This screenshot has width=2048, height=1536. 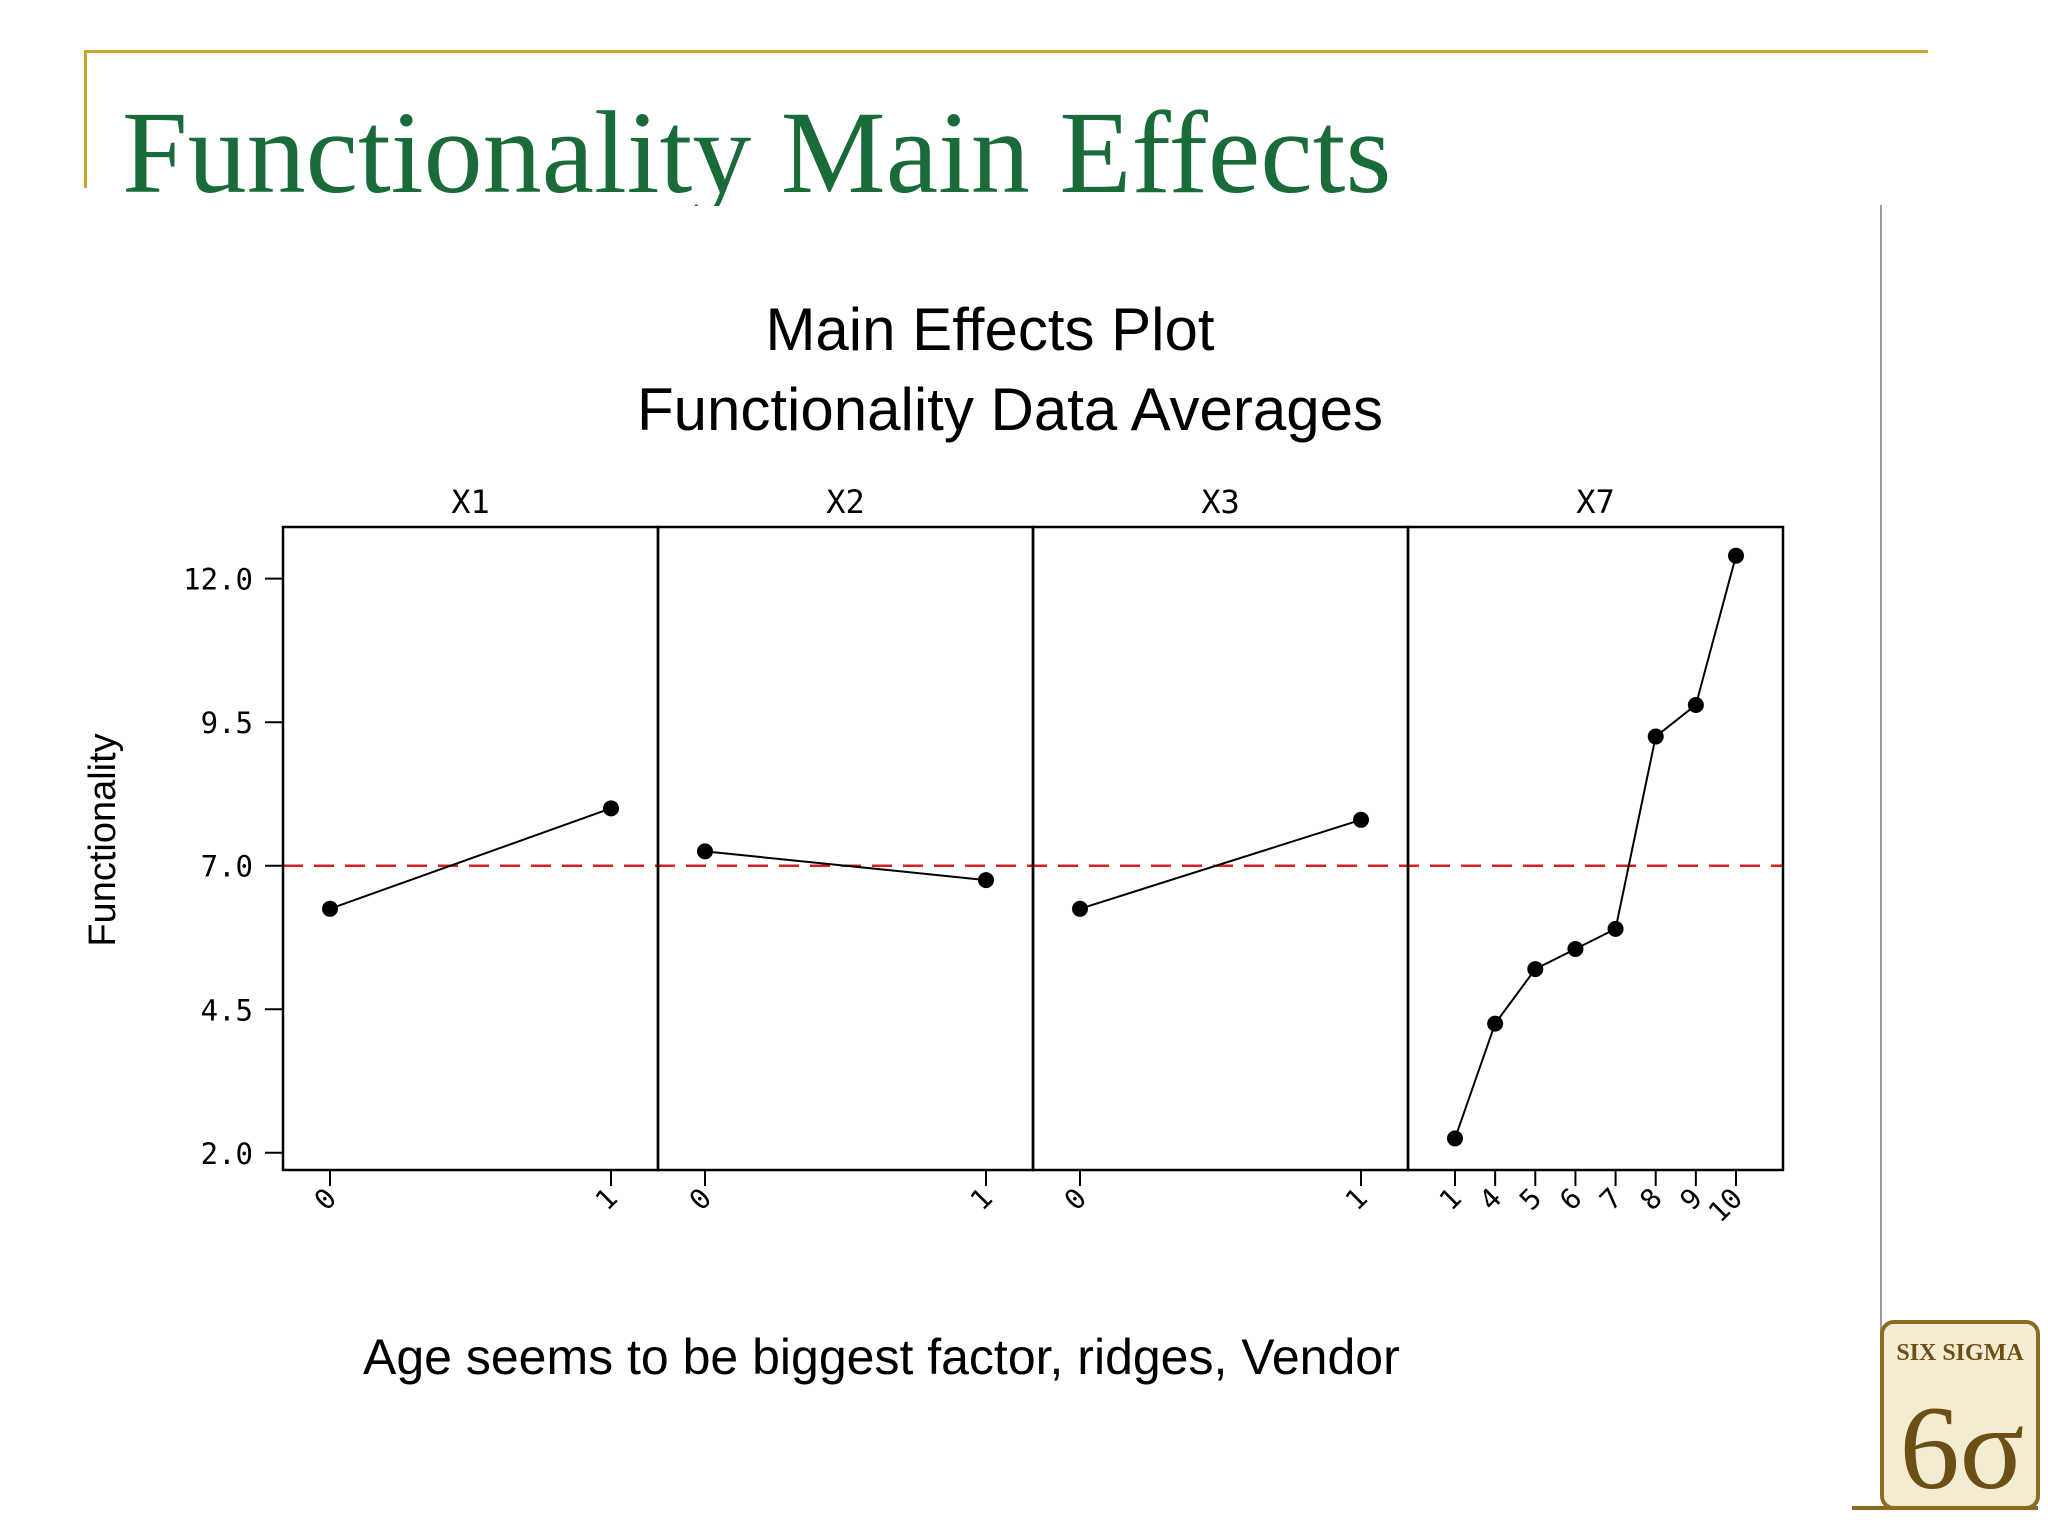 What do you see at coordinates (1962, 1447) in the screenshot?
I see `logo-mark: 6σ` at bounding box center [1962, 1447].